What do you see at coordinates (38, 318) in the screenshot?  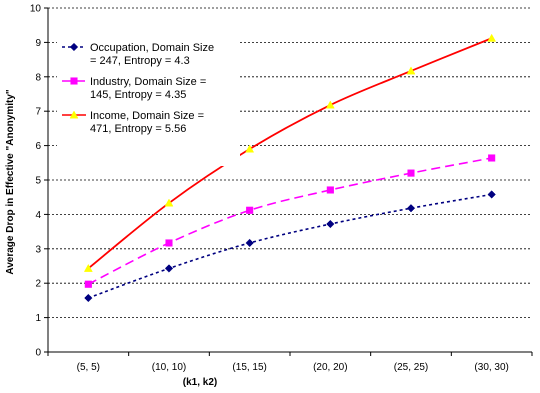 I see `y-tick-label-1: 1` at bounding box center [38, 318].